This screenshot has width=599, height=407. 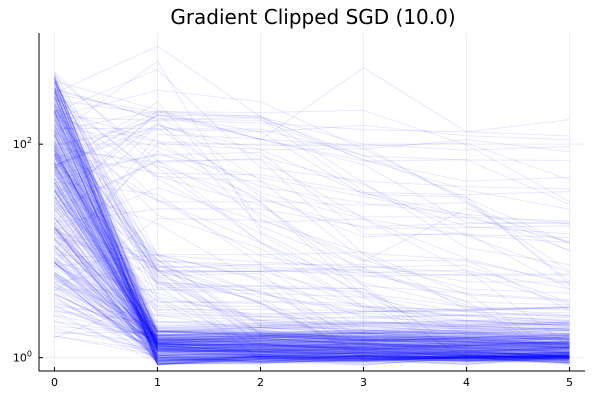 What do you see at coordinates (22, 143) in the screenshot?
I see `y-tick-label: 102` at bounding box center [22, 143].